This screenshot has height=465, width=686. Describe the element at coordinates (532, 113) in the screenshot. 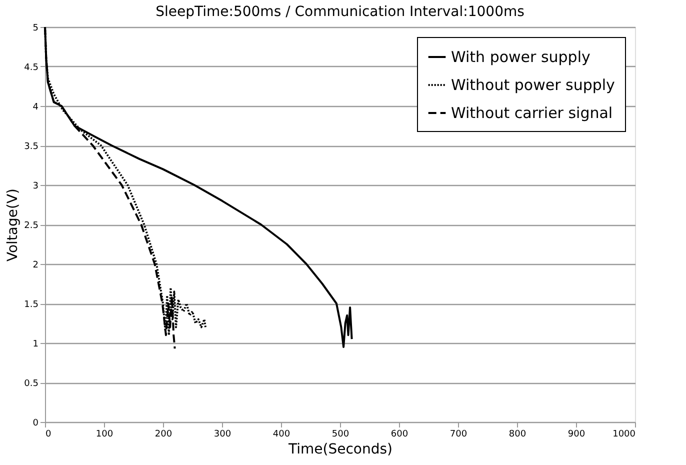

I see `legend-label: Without carrier signal` at that location.